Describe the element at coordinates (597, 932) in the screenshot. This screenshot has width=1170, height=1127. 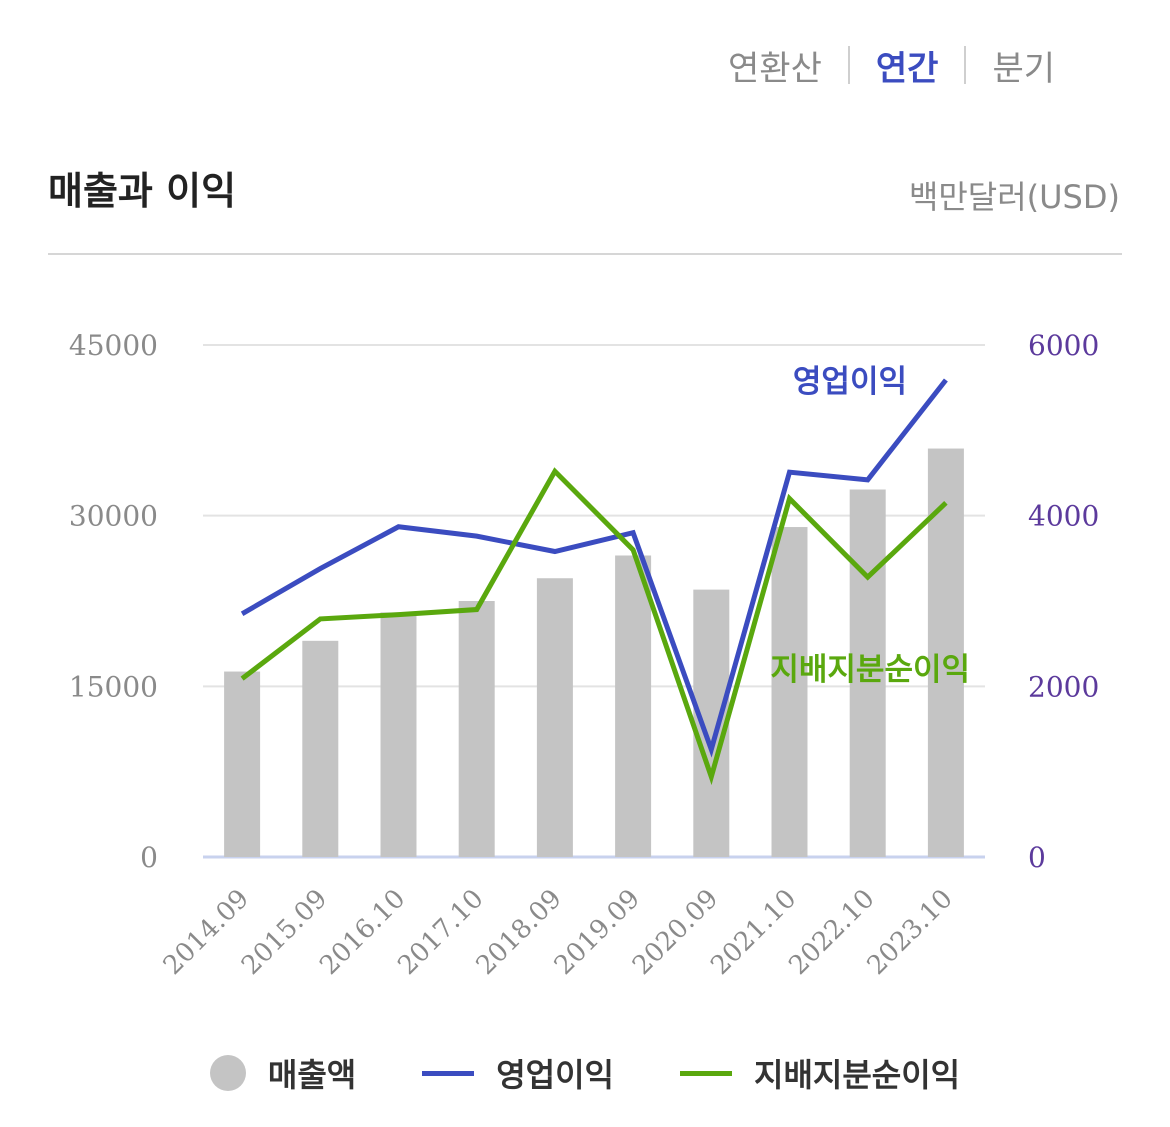
I see `x-axis-tick-label: 2019.09` at that location.